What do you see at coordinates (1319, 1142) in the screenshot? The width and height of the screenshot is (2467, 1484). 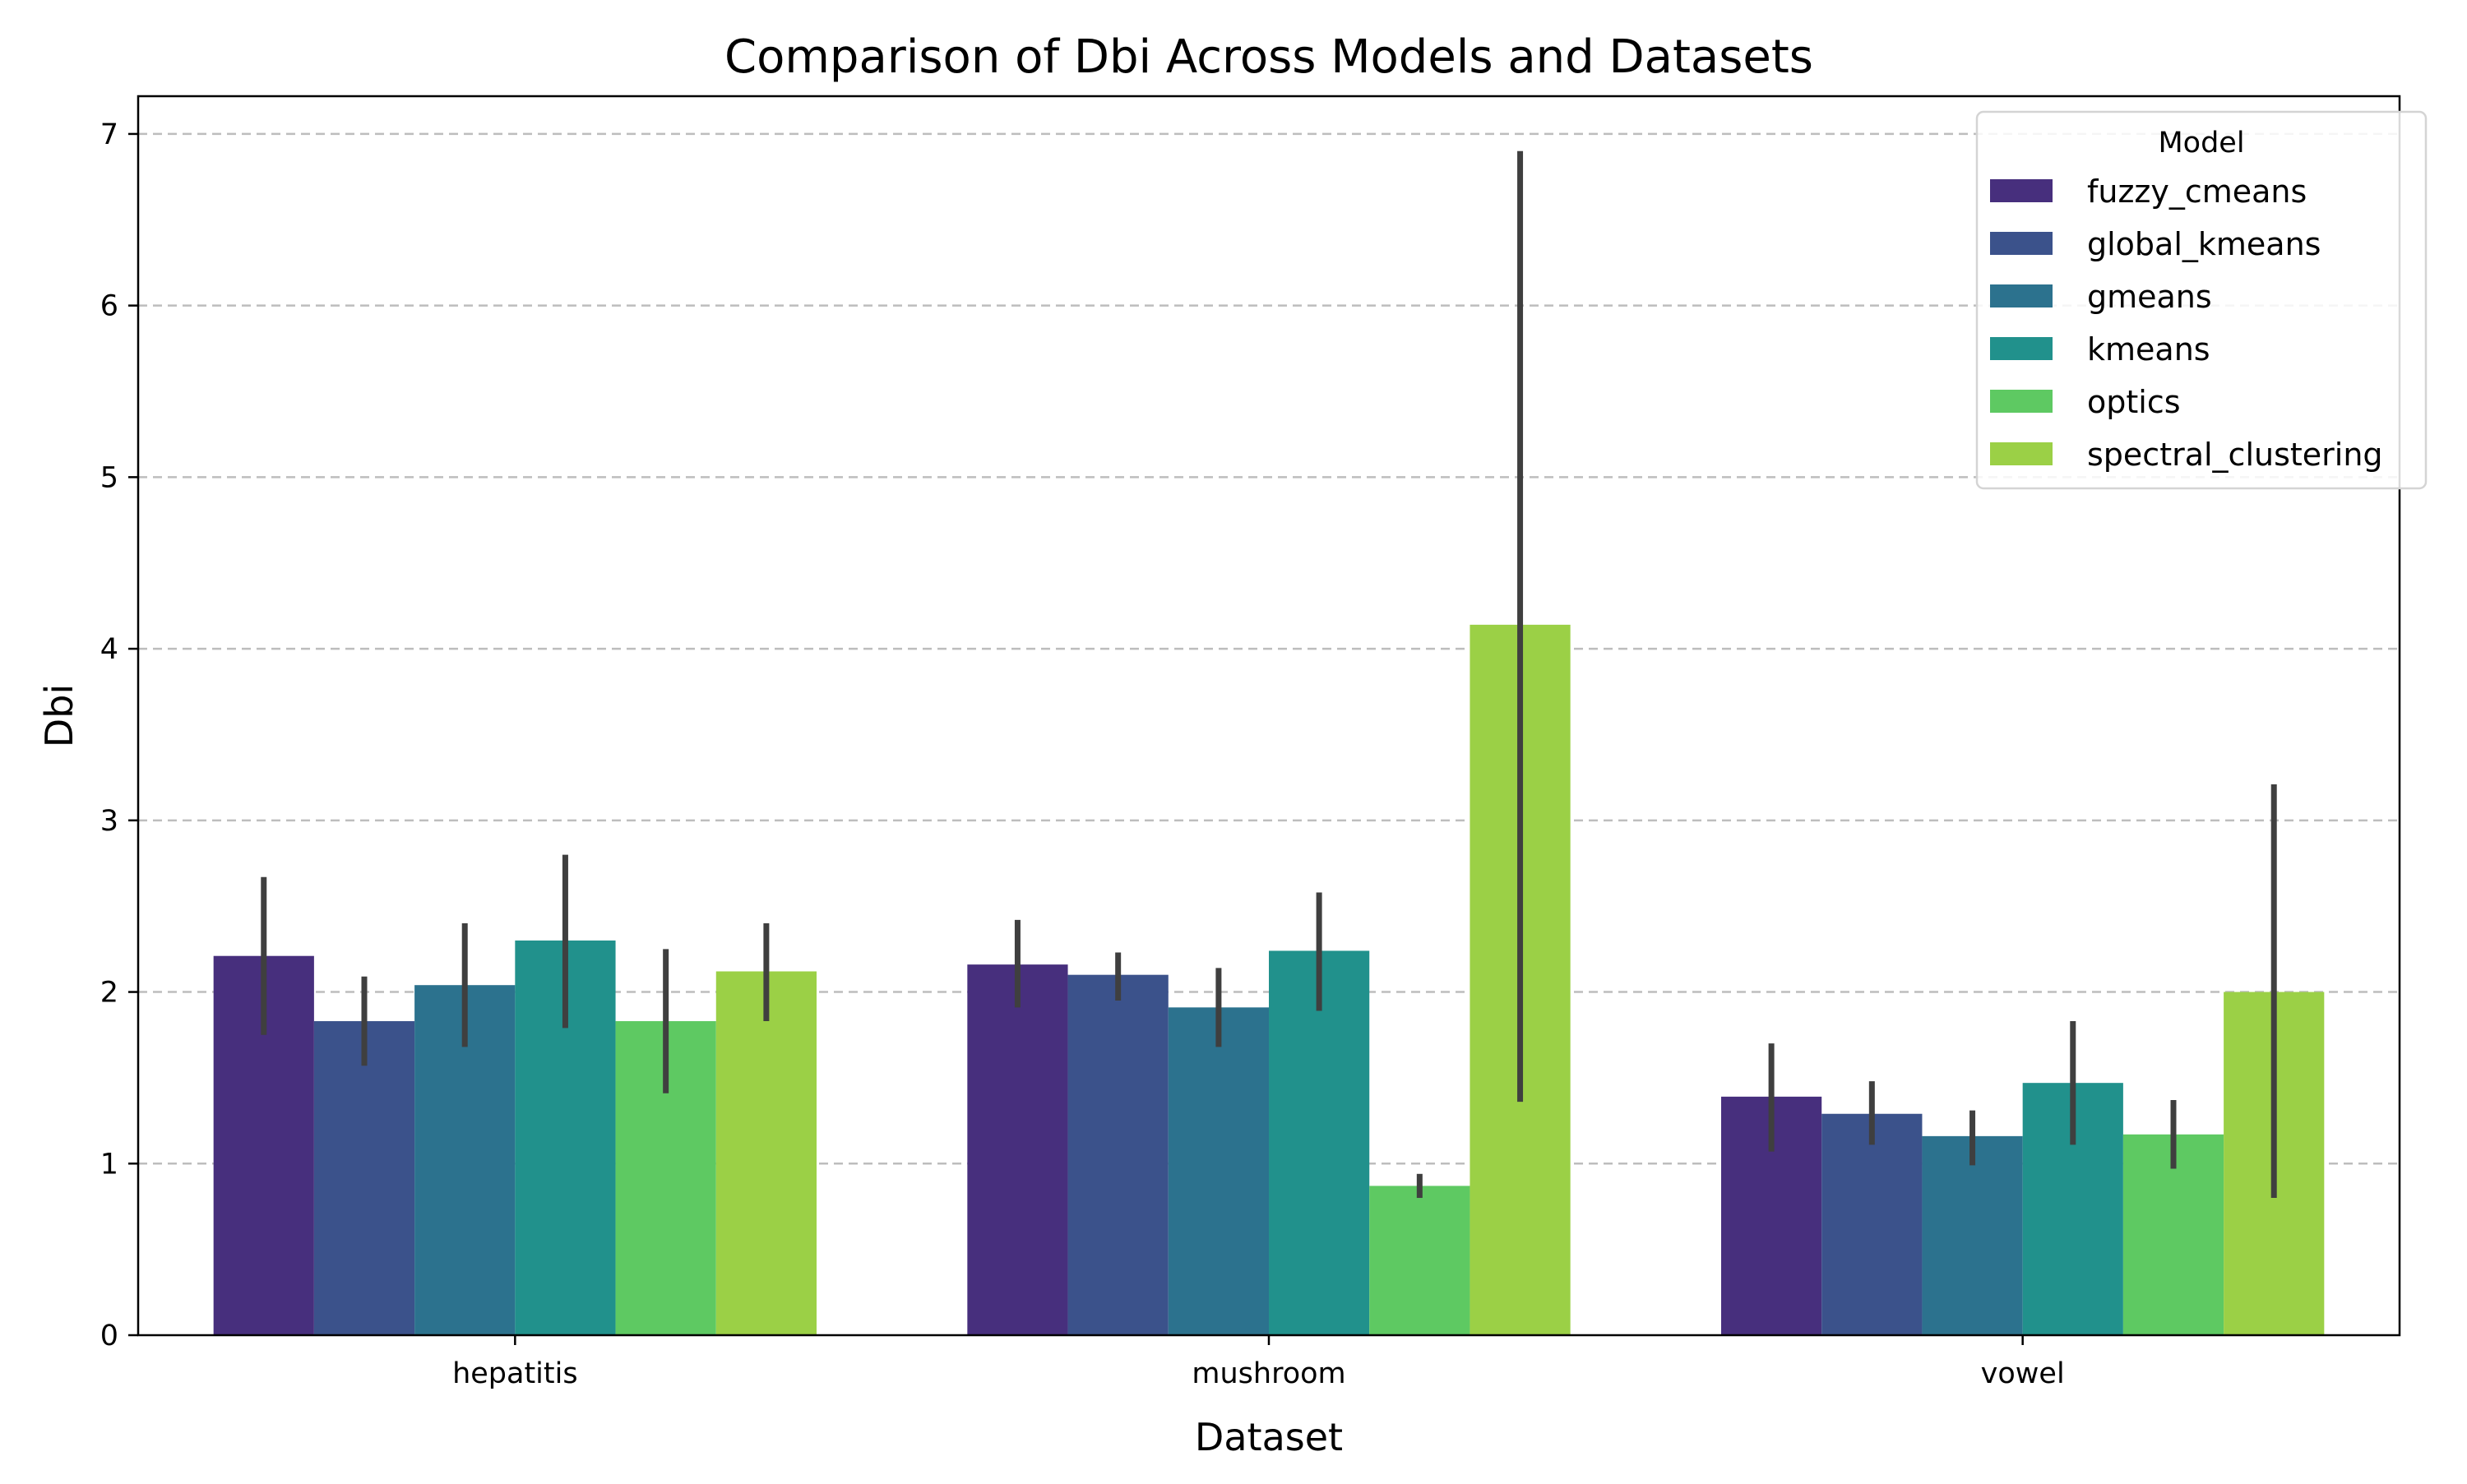 I see `bar-kmeans-mushroom` at bounding box center [1319, 1142].